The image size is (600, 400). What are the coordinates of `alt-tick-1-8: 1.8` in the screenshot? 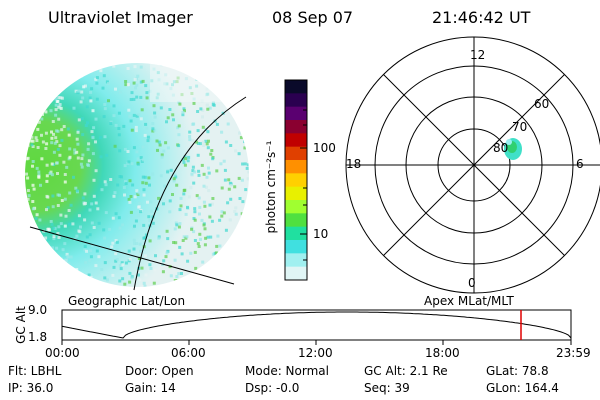 It's located at (38, 337).